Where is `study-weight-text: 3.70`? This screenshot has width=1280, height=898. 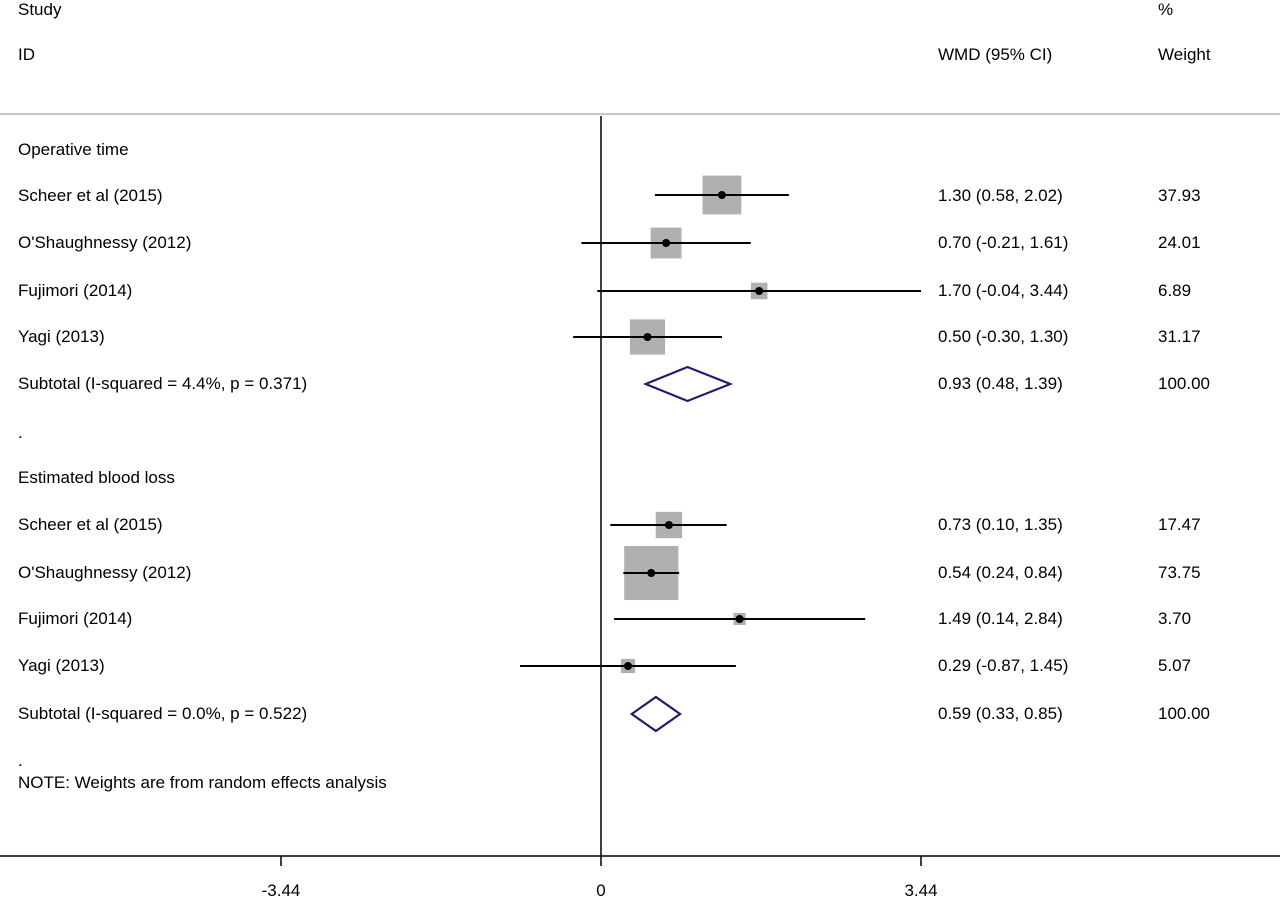
study-weight-text: 3.70 is located at coordinates (1175, 618).